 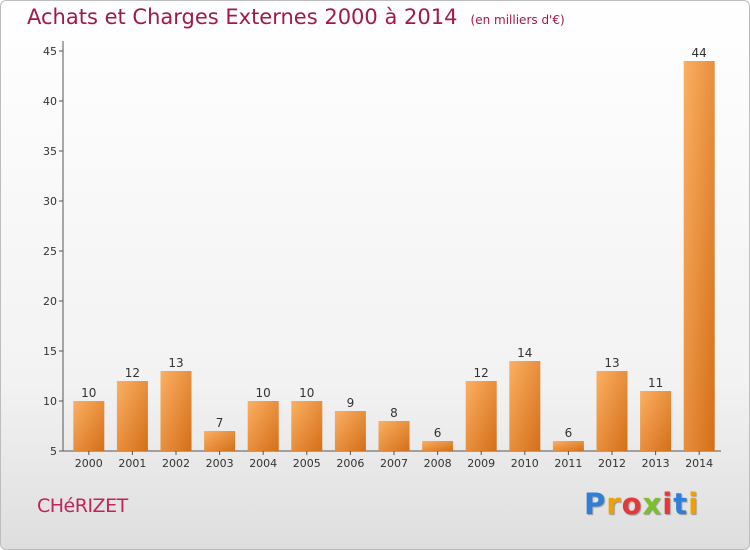 I want to click on x-tick-label: 2007, so click(x=394, y=463).